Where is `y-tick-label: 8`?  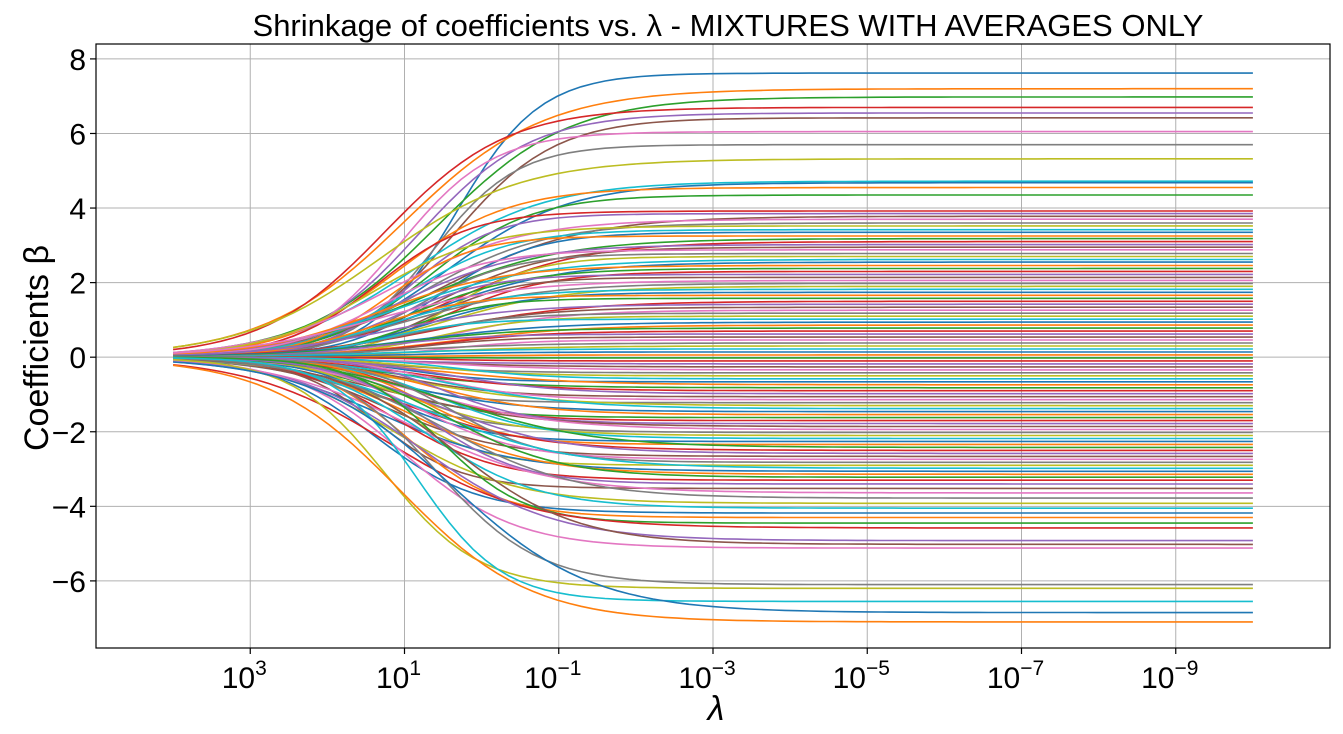
y-tick-label: 8 is located at coordinates (77, 60).